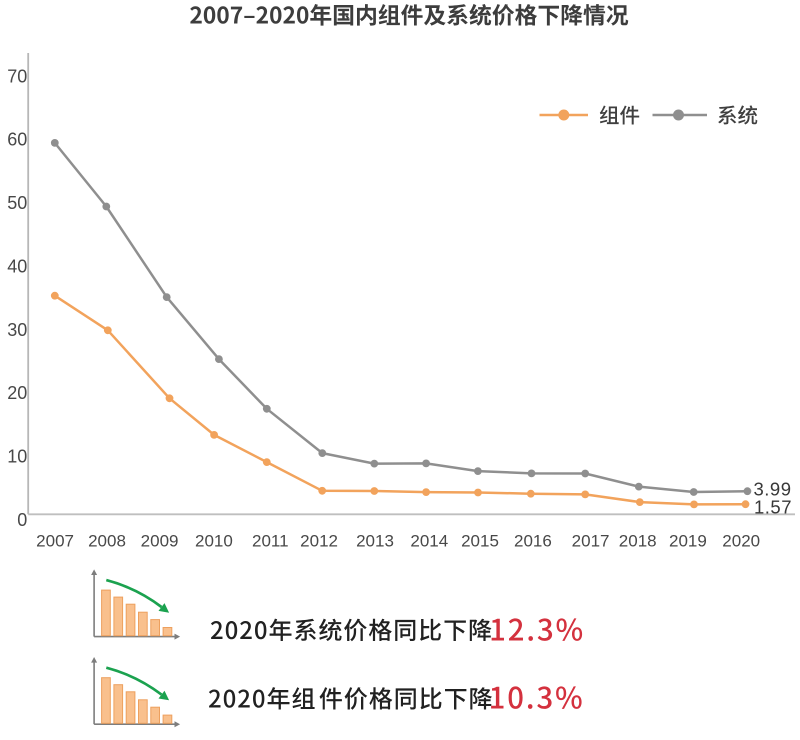 The height and width of the screenshot is (740, 800). What do you see at coordinates (214, 540) in the screenshot?
I see `svg-text: 2010` at bounding box center [214, 540].